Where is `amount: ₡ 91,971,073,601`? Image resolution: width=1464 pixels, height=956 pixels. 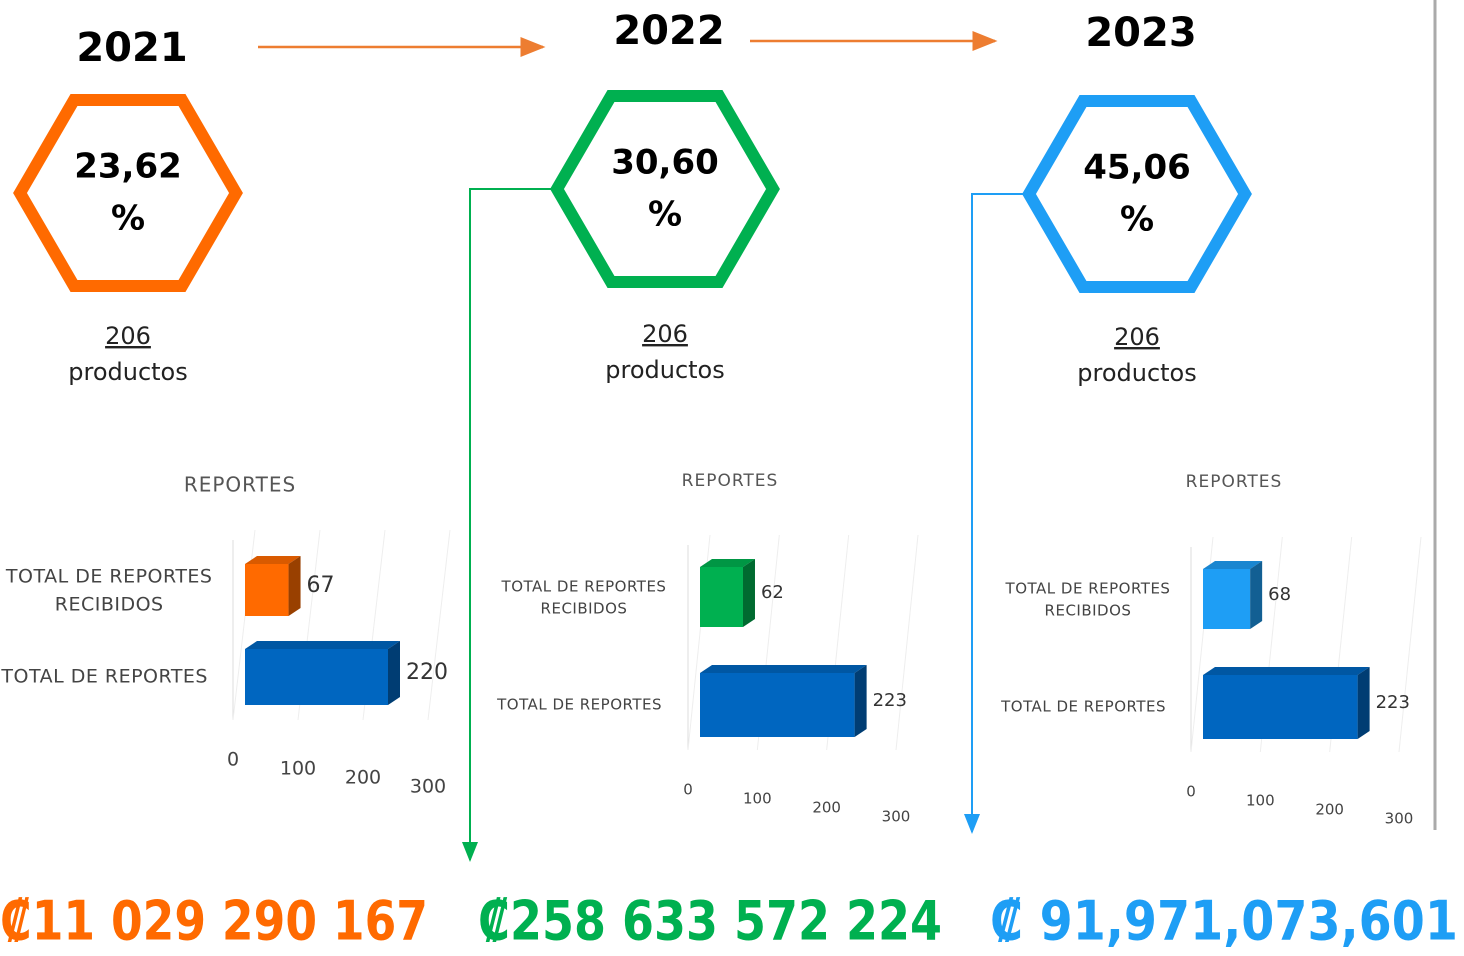 amount: ₡ 91,971,073,601 is located at coordinates (1224, 921).